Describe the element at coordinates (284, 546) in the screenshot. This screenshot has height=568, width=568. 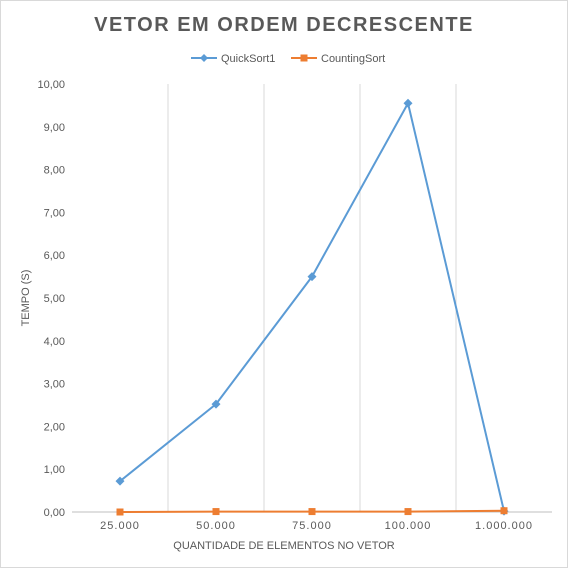
I see `x-axis-label: QUANTIDADE DE ELEMENTOS NO VETOR` at that location.